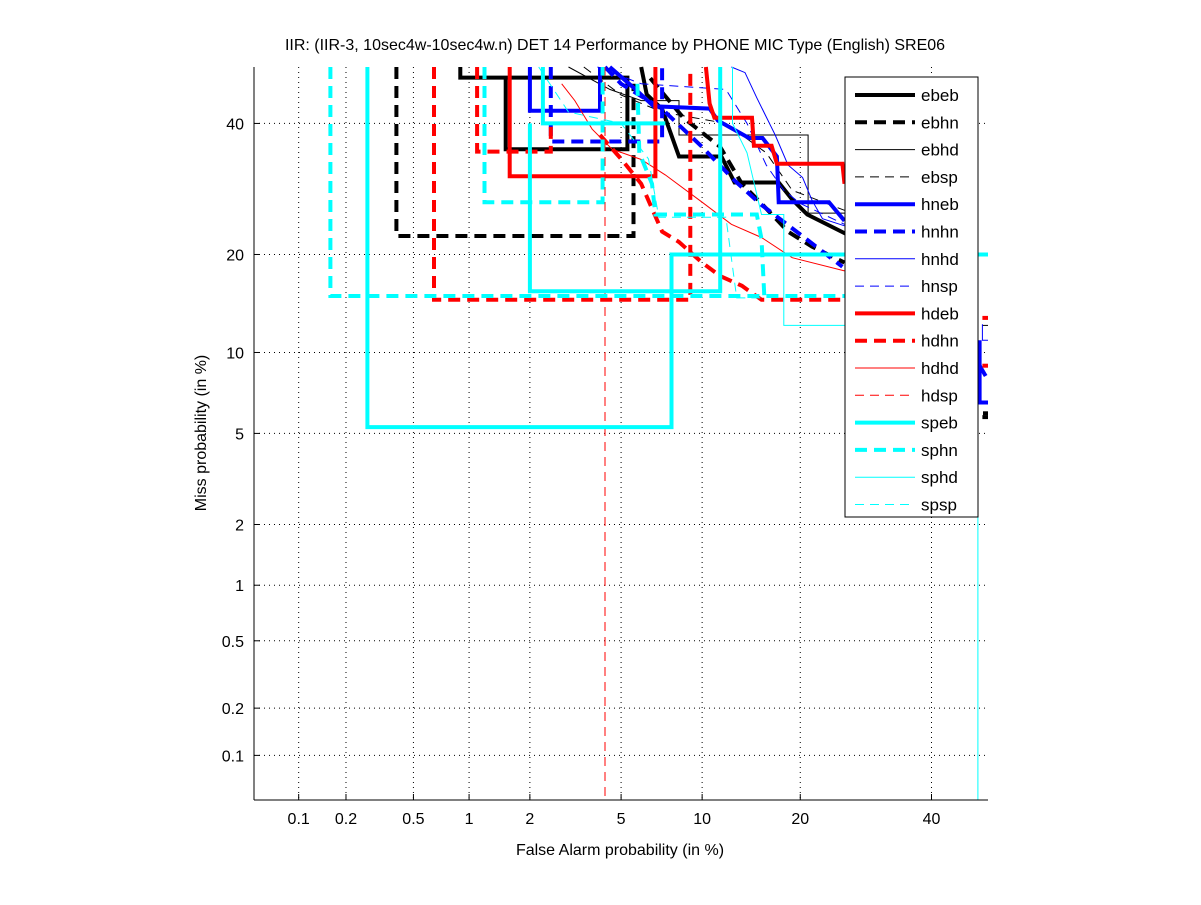 The width and height of the screenshot is (1201, 905). Describe the element at coordinates (235, 353) in the screenshot. I see `y-tick-label: 10` at that location.